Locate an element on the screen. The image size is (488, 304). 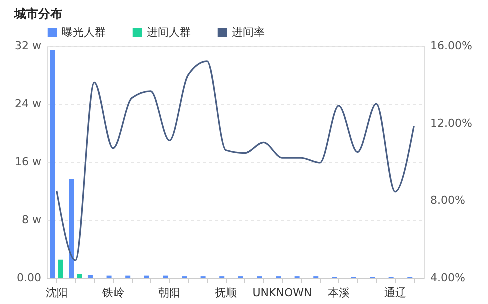
x-tick-label: 朝阳 is located at coordinates (169, 293).